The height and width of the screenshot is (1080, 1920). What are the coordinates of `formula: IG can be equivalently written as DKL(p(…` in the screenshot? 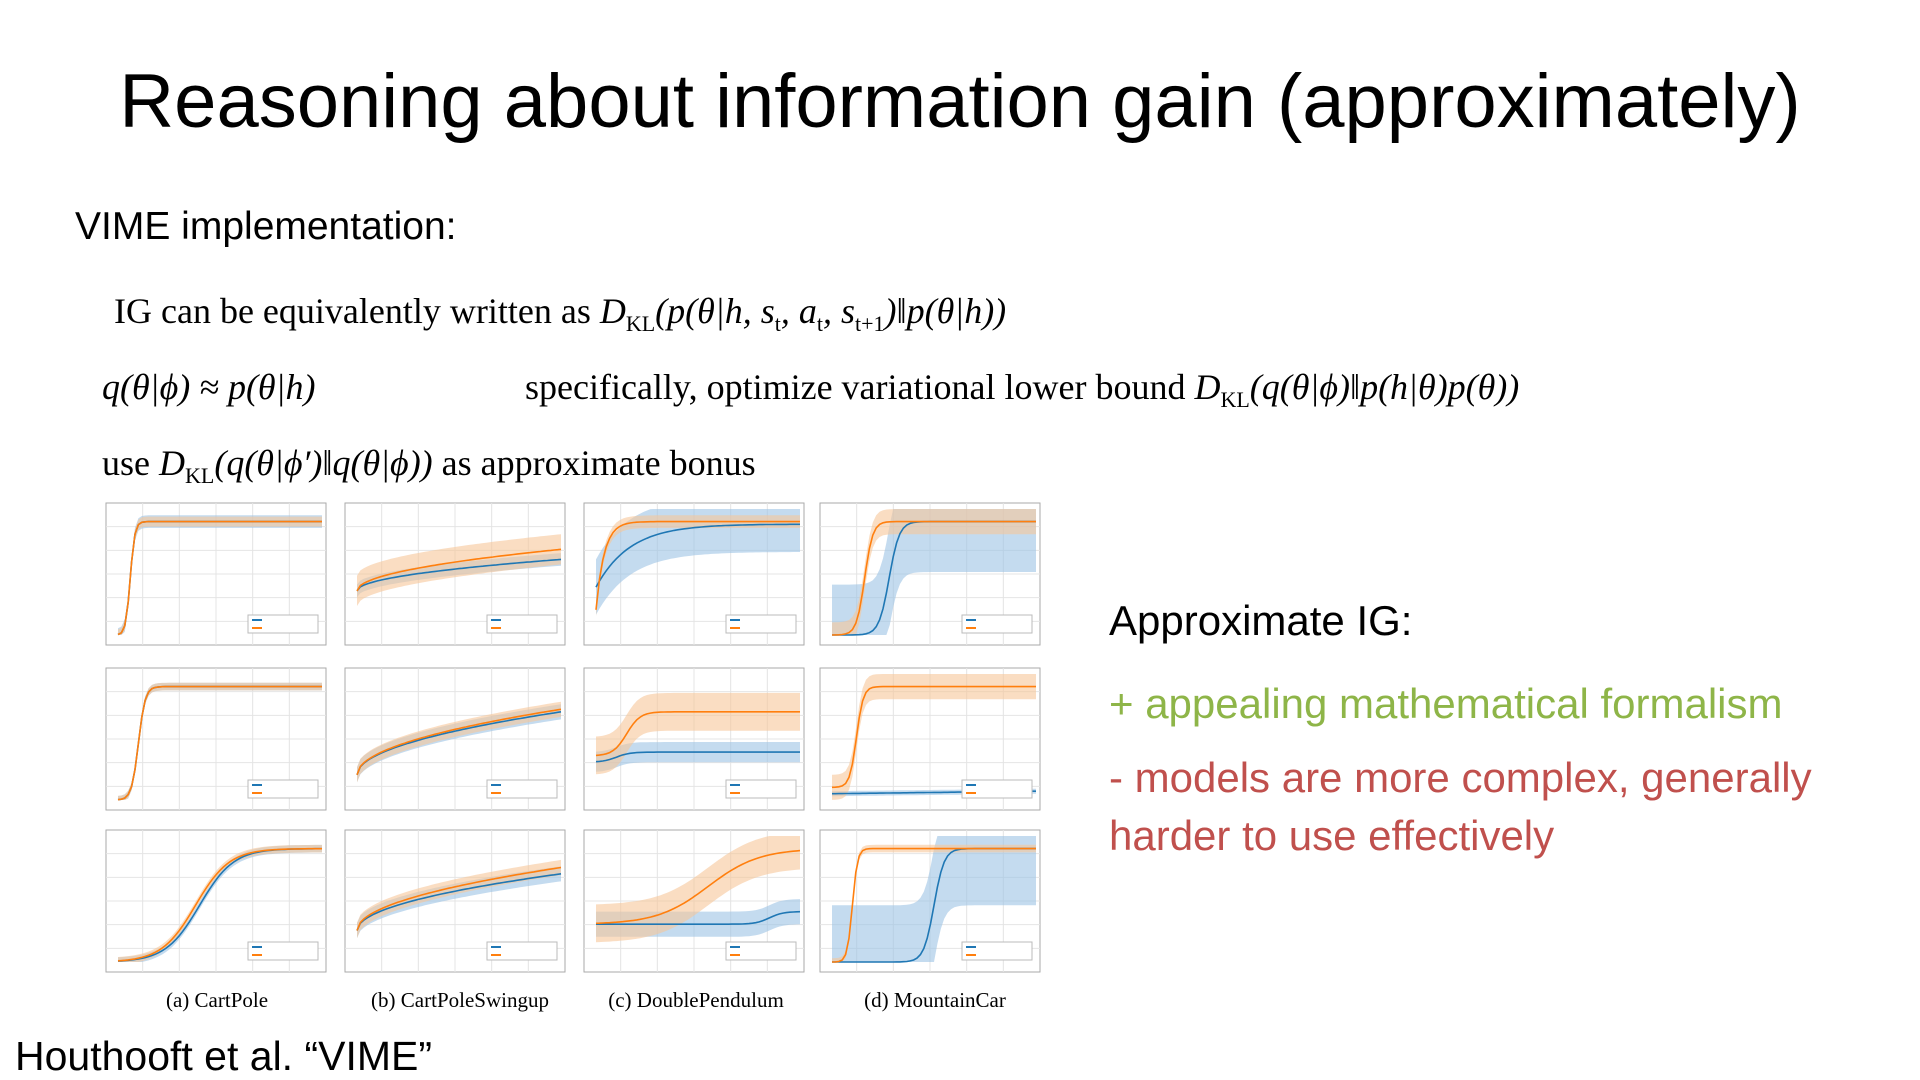 It's located at (560, 312).